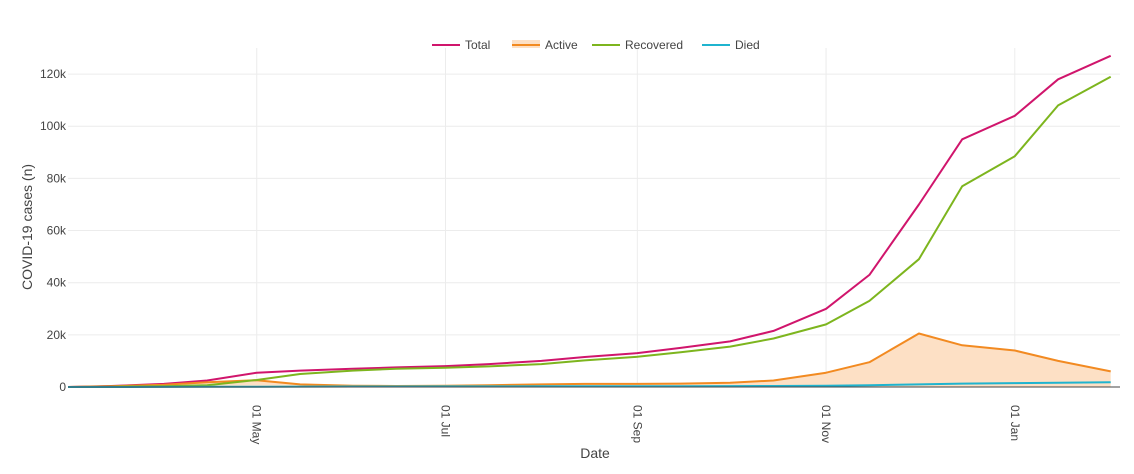 The image size is (1134, 474). I want to click on legend-item-recovered: Recovered, so click(637, 45).